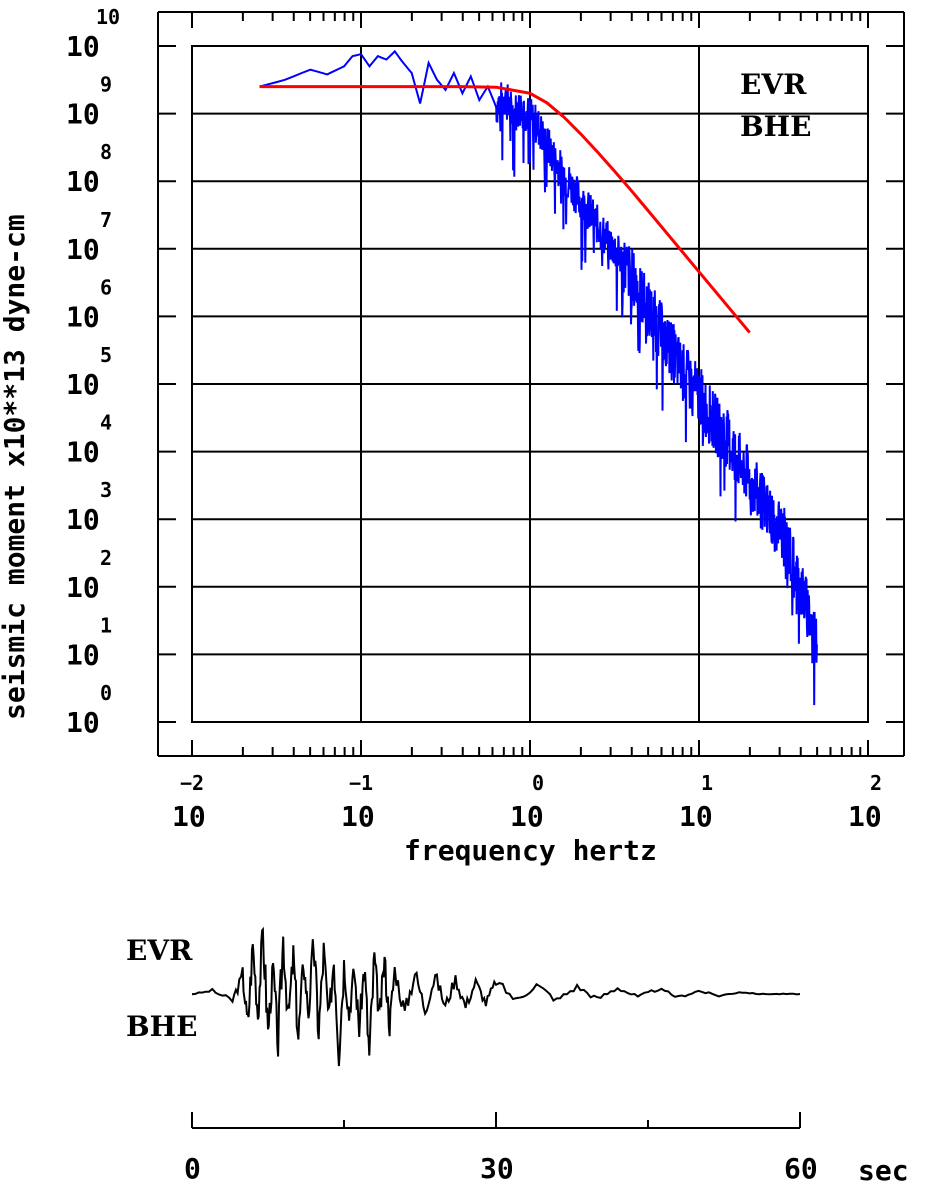 This screenshot has width=928, height=1184. Describe the element at coordinates (108, 17) in the screenshot. I see `y-tick-exponent-label: 10` at that location.